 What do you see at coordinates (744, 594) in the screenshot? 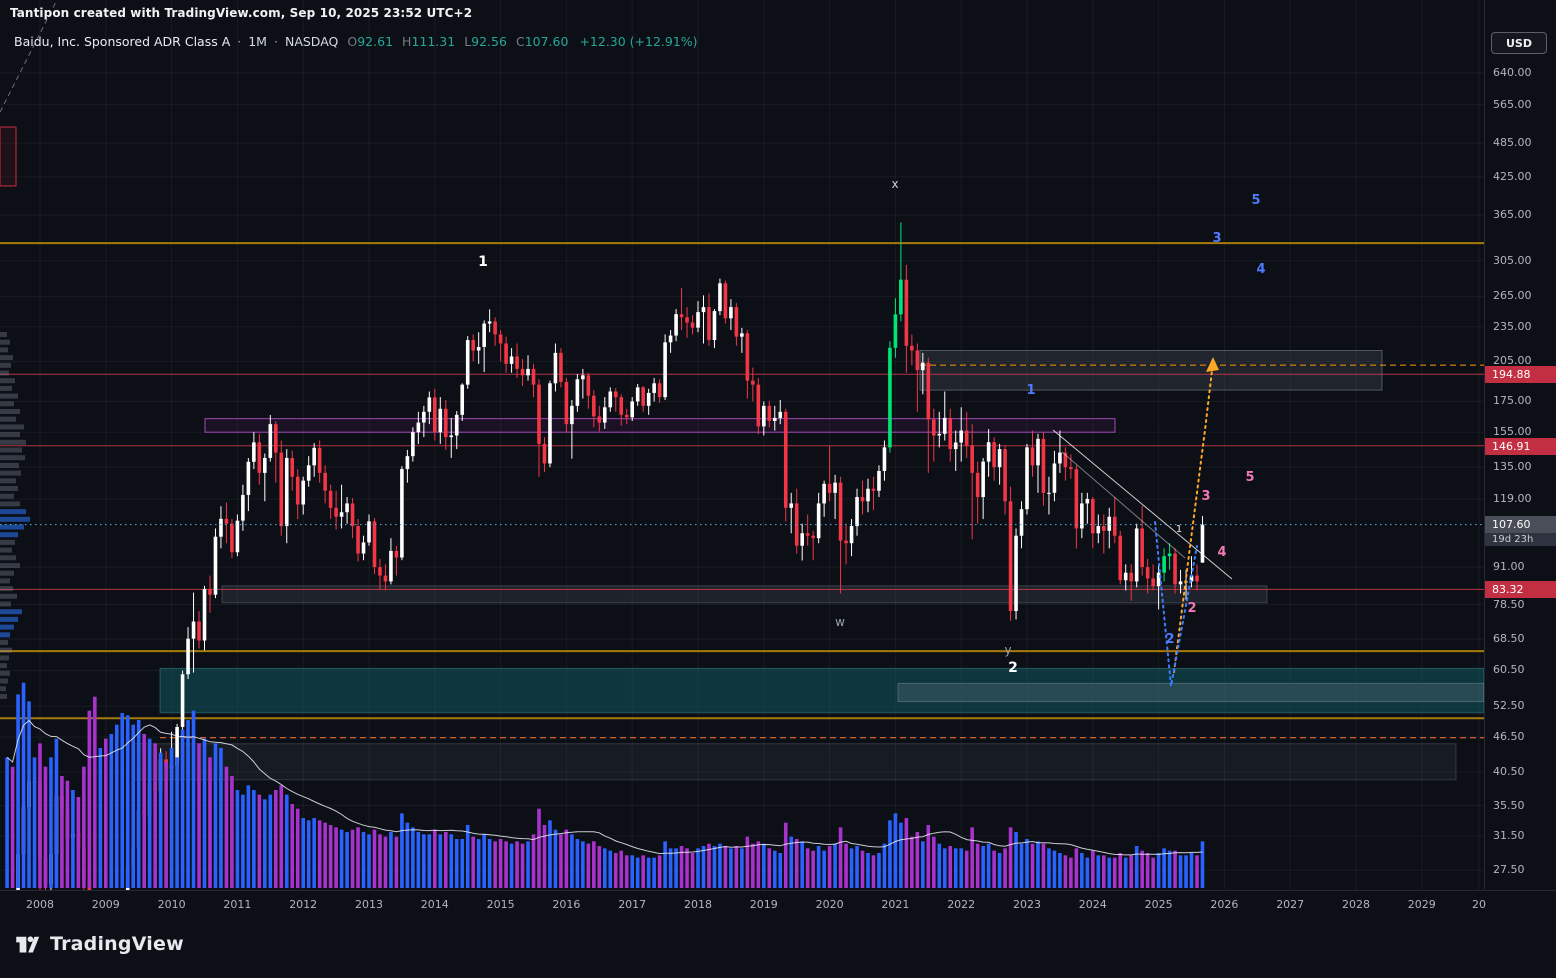
I see `gray-zone-mid` at bounding box center [744, 594].